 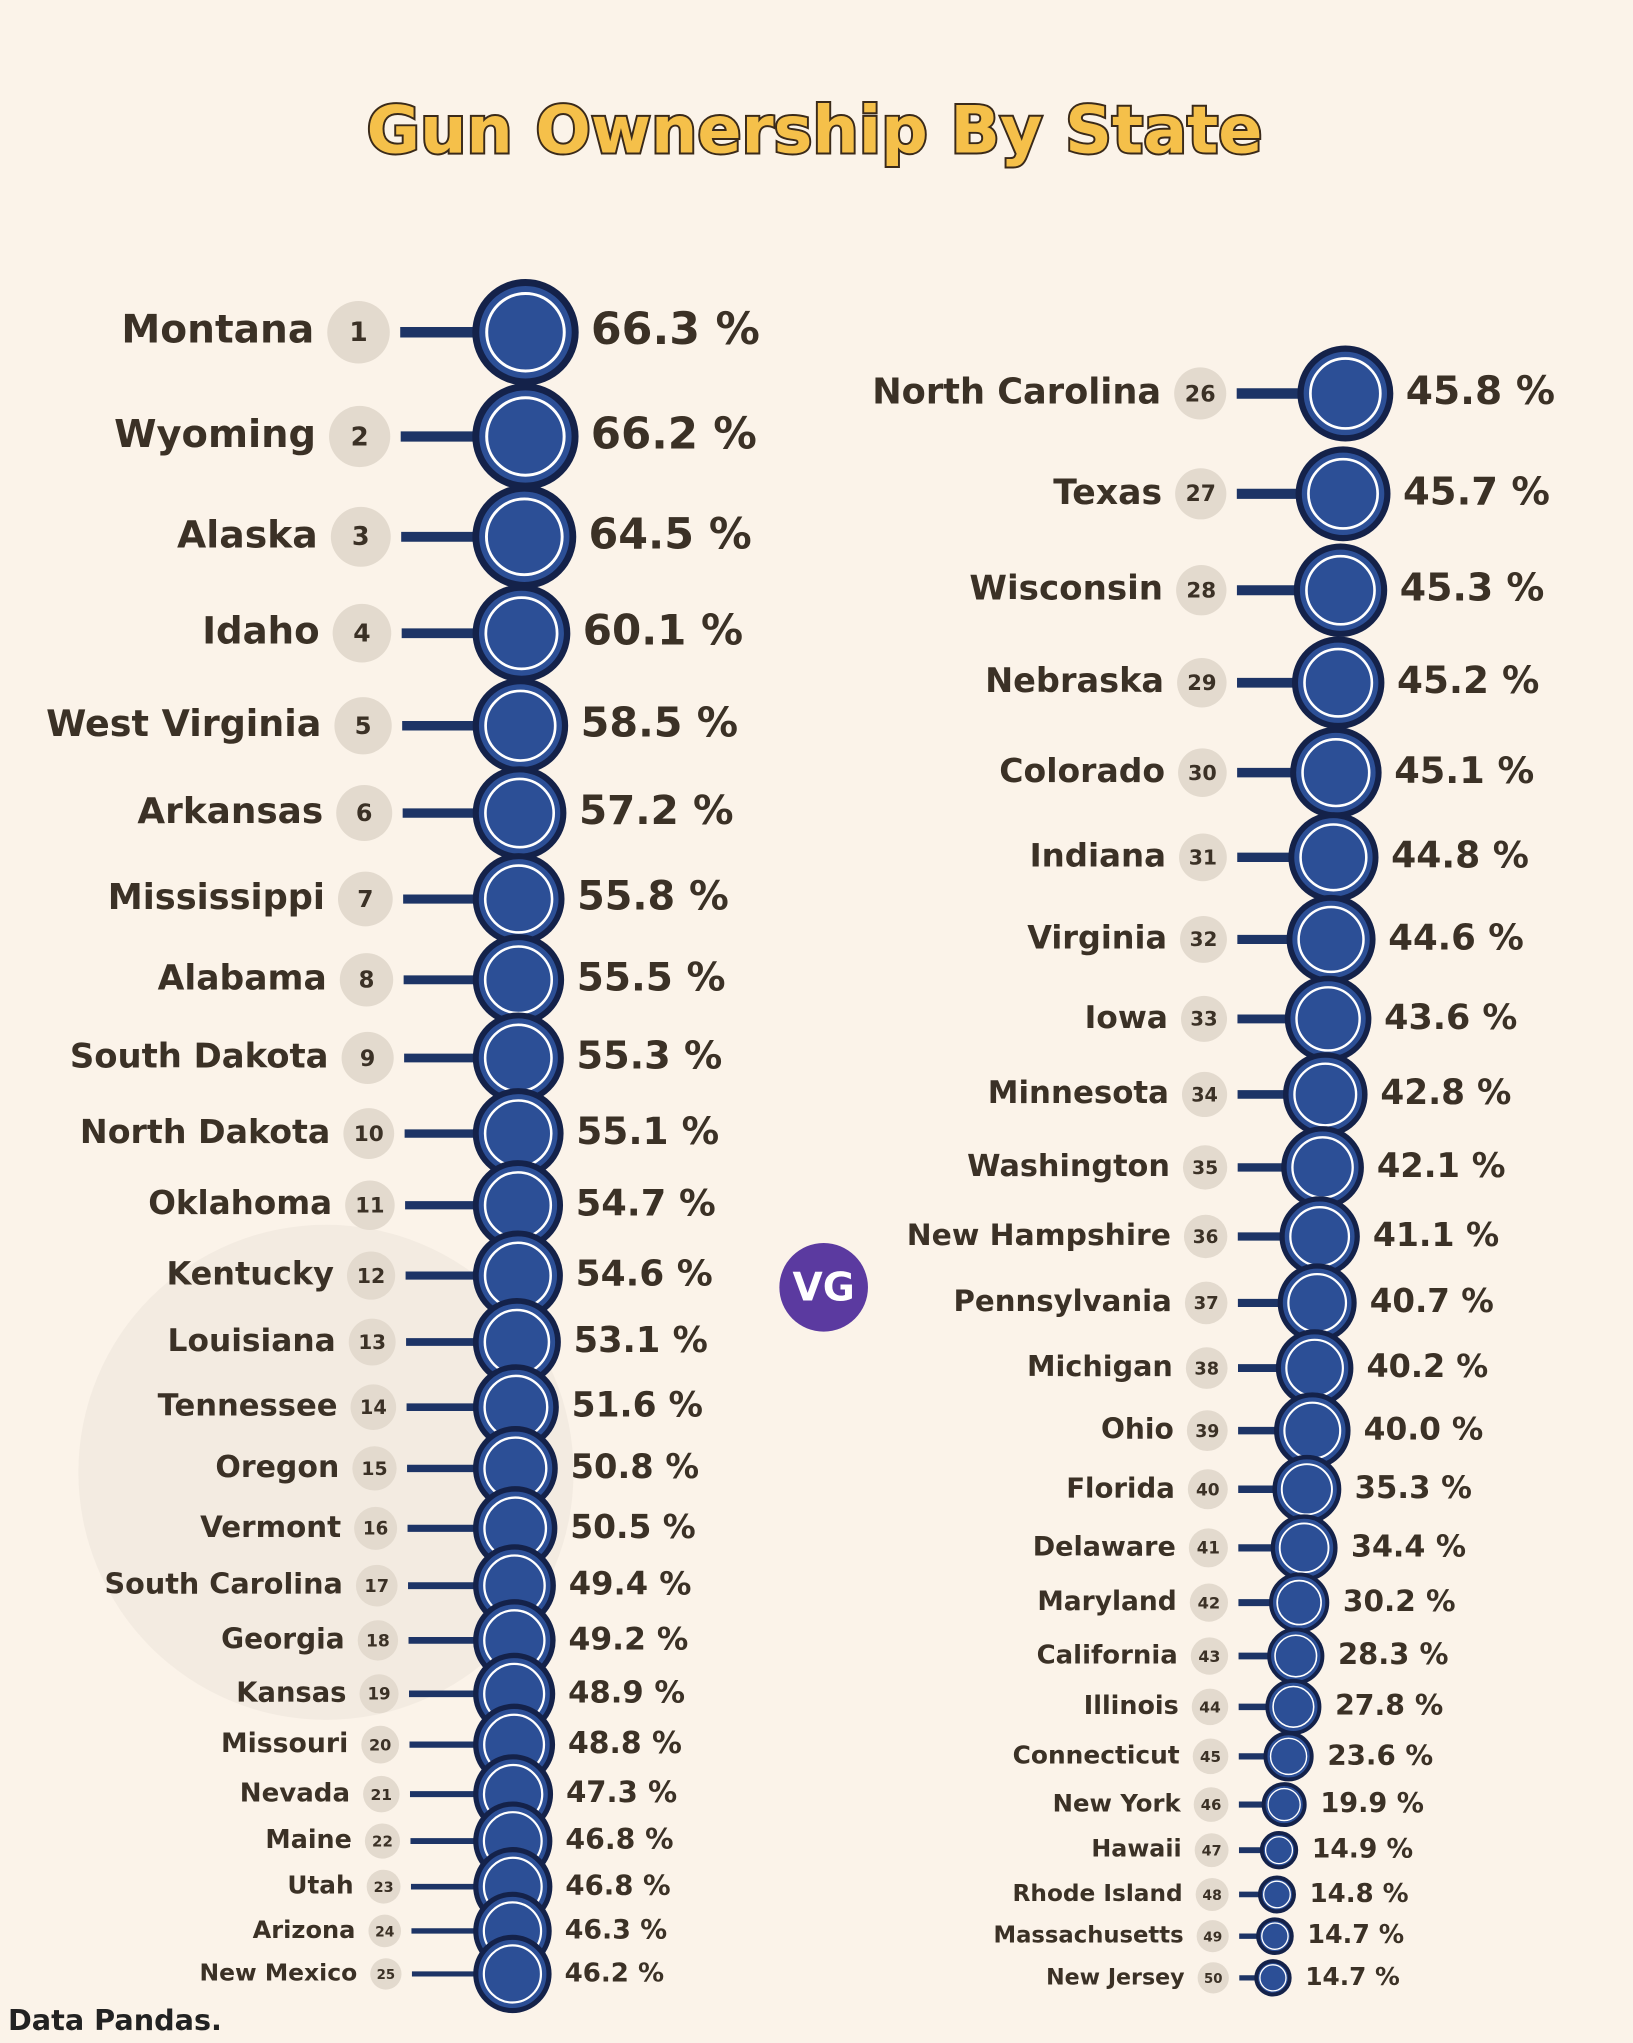 What do you see at coordinates (380, 1744) in the screenshot?
I see `rank: 20` at bounding box center [380, 1744].